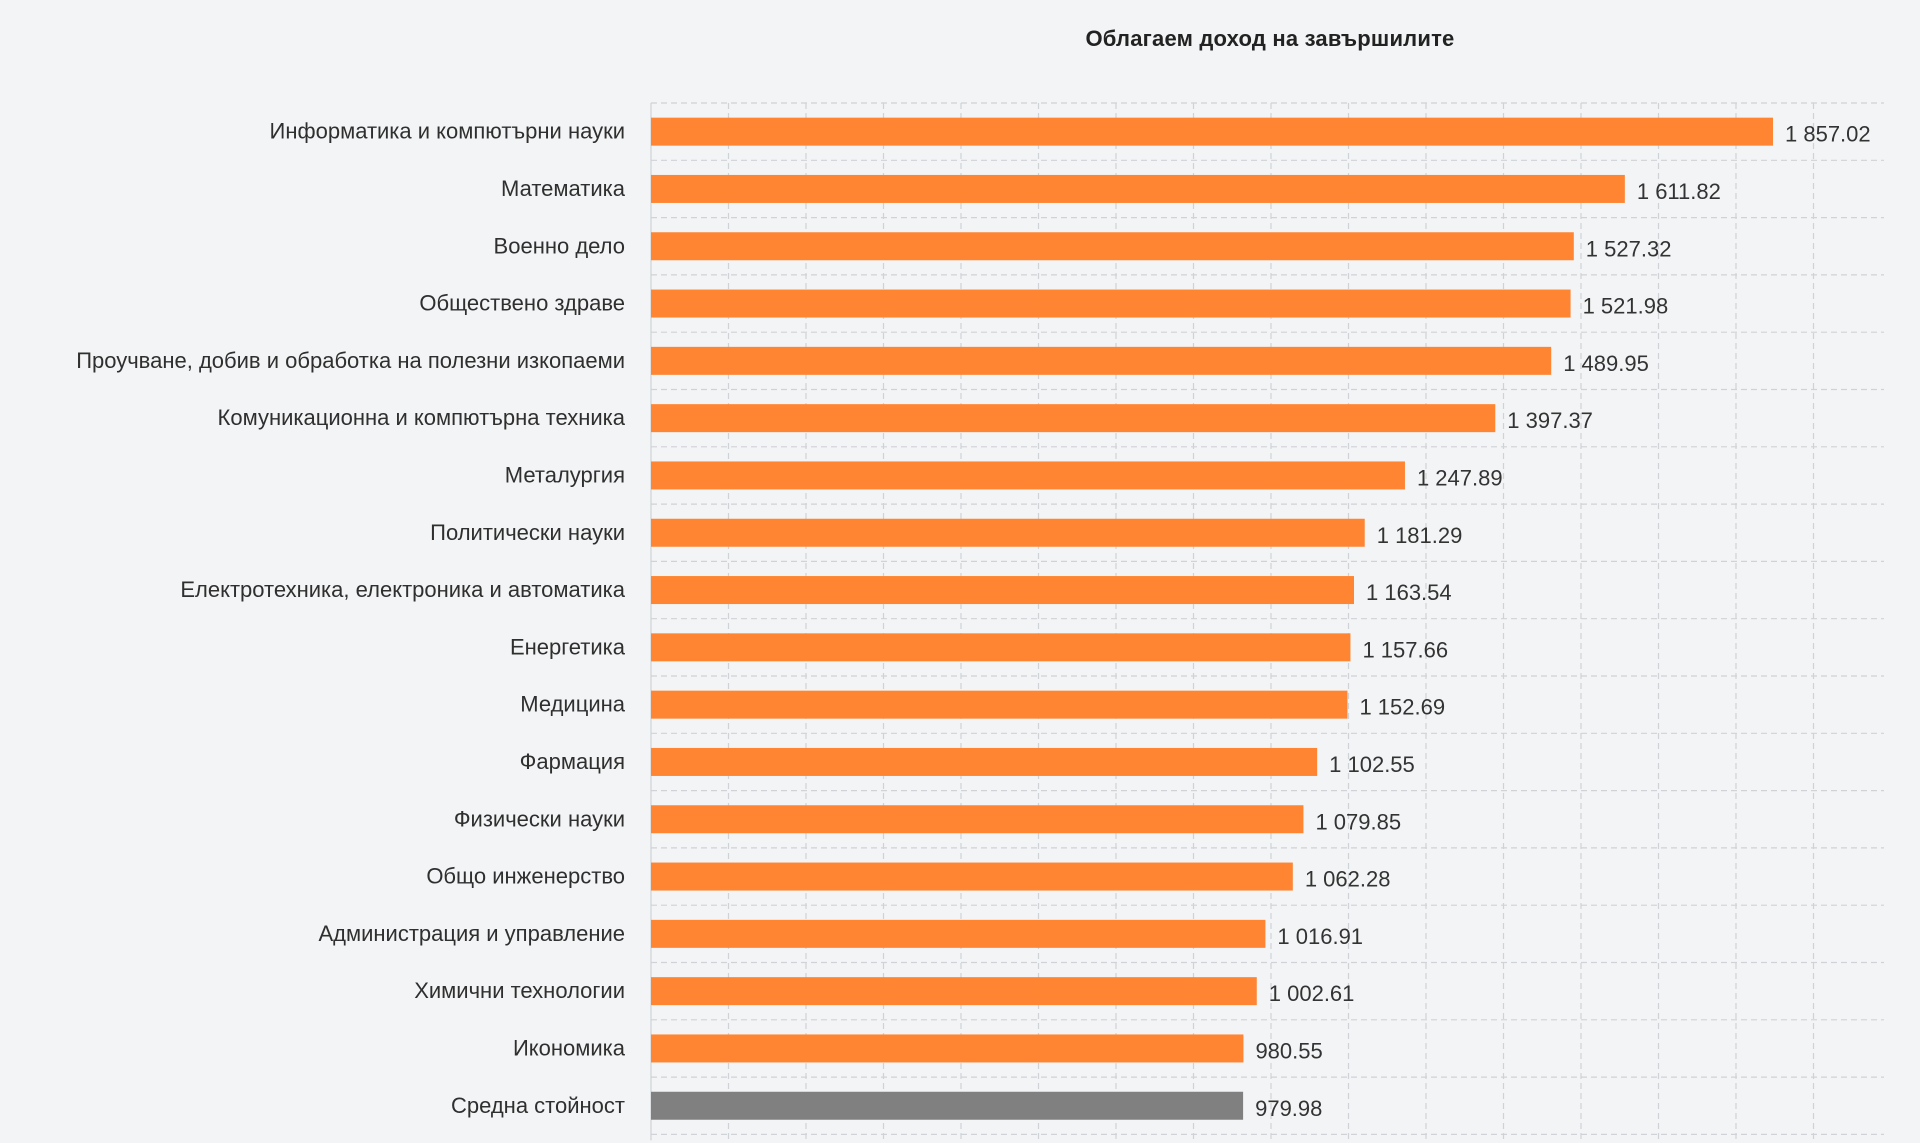 This screenshot has width=1920, height=1143. Describe the element at coordinates (572, 704) in the screenshot. I see `category-label: Медицина` at that location.